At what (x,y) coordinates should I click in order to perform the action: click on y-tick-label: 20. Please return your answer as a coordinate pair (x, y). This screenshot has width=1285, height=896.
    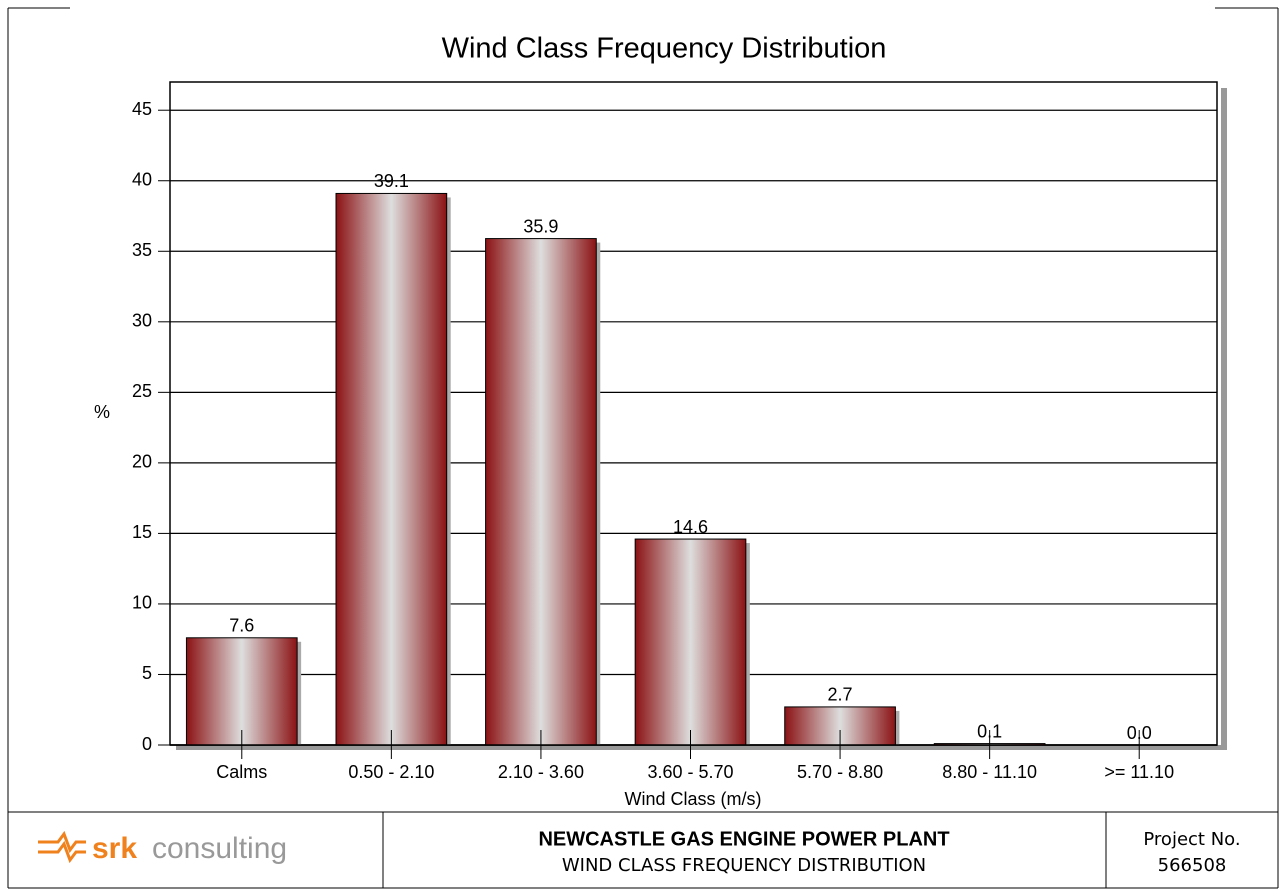
    Looking at the image, I should click on (142, 462).